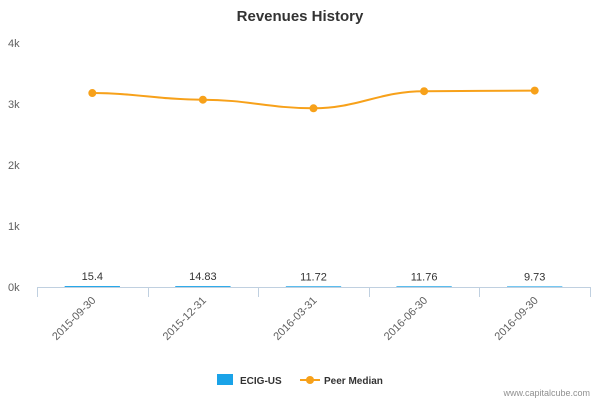  Describe the element at coordinates (14, 105) in the screenshot. I see `y-tick-label: 3k` at that location.